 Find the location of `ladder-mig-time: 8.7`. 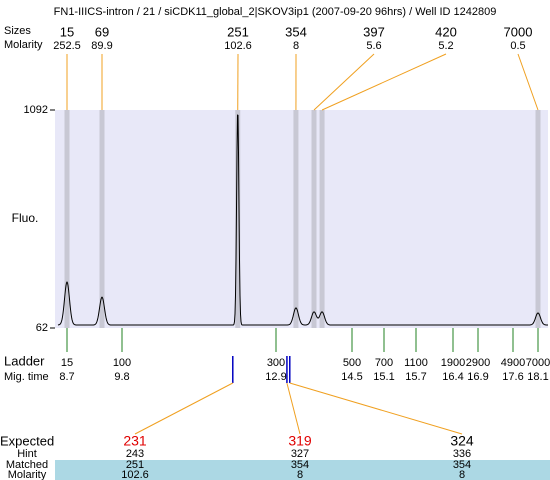

ladder-mig-time: 8.7 is located at coordinates (66, 377).